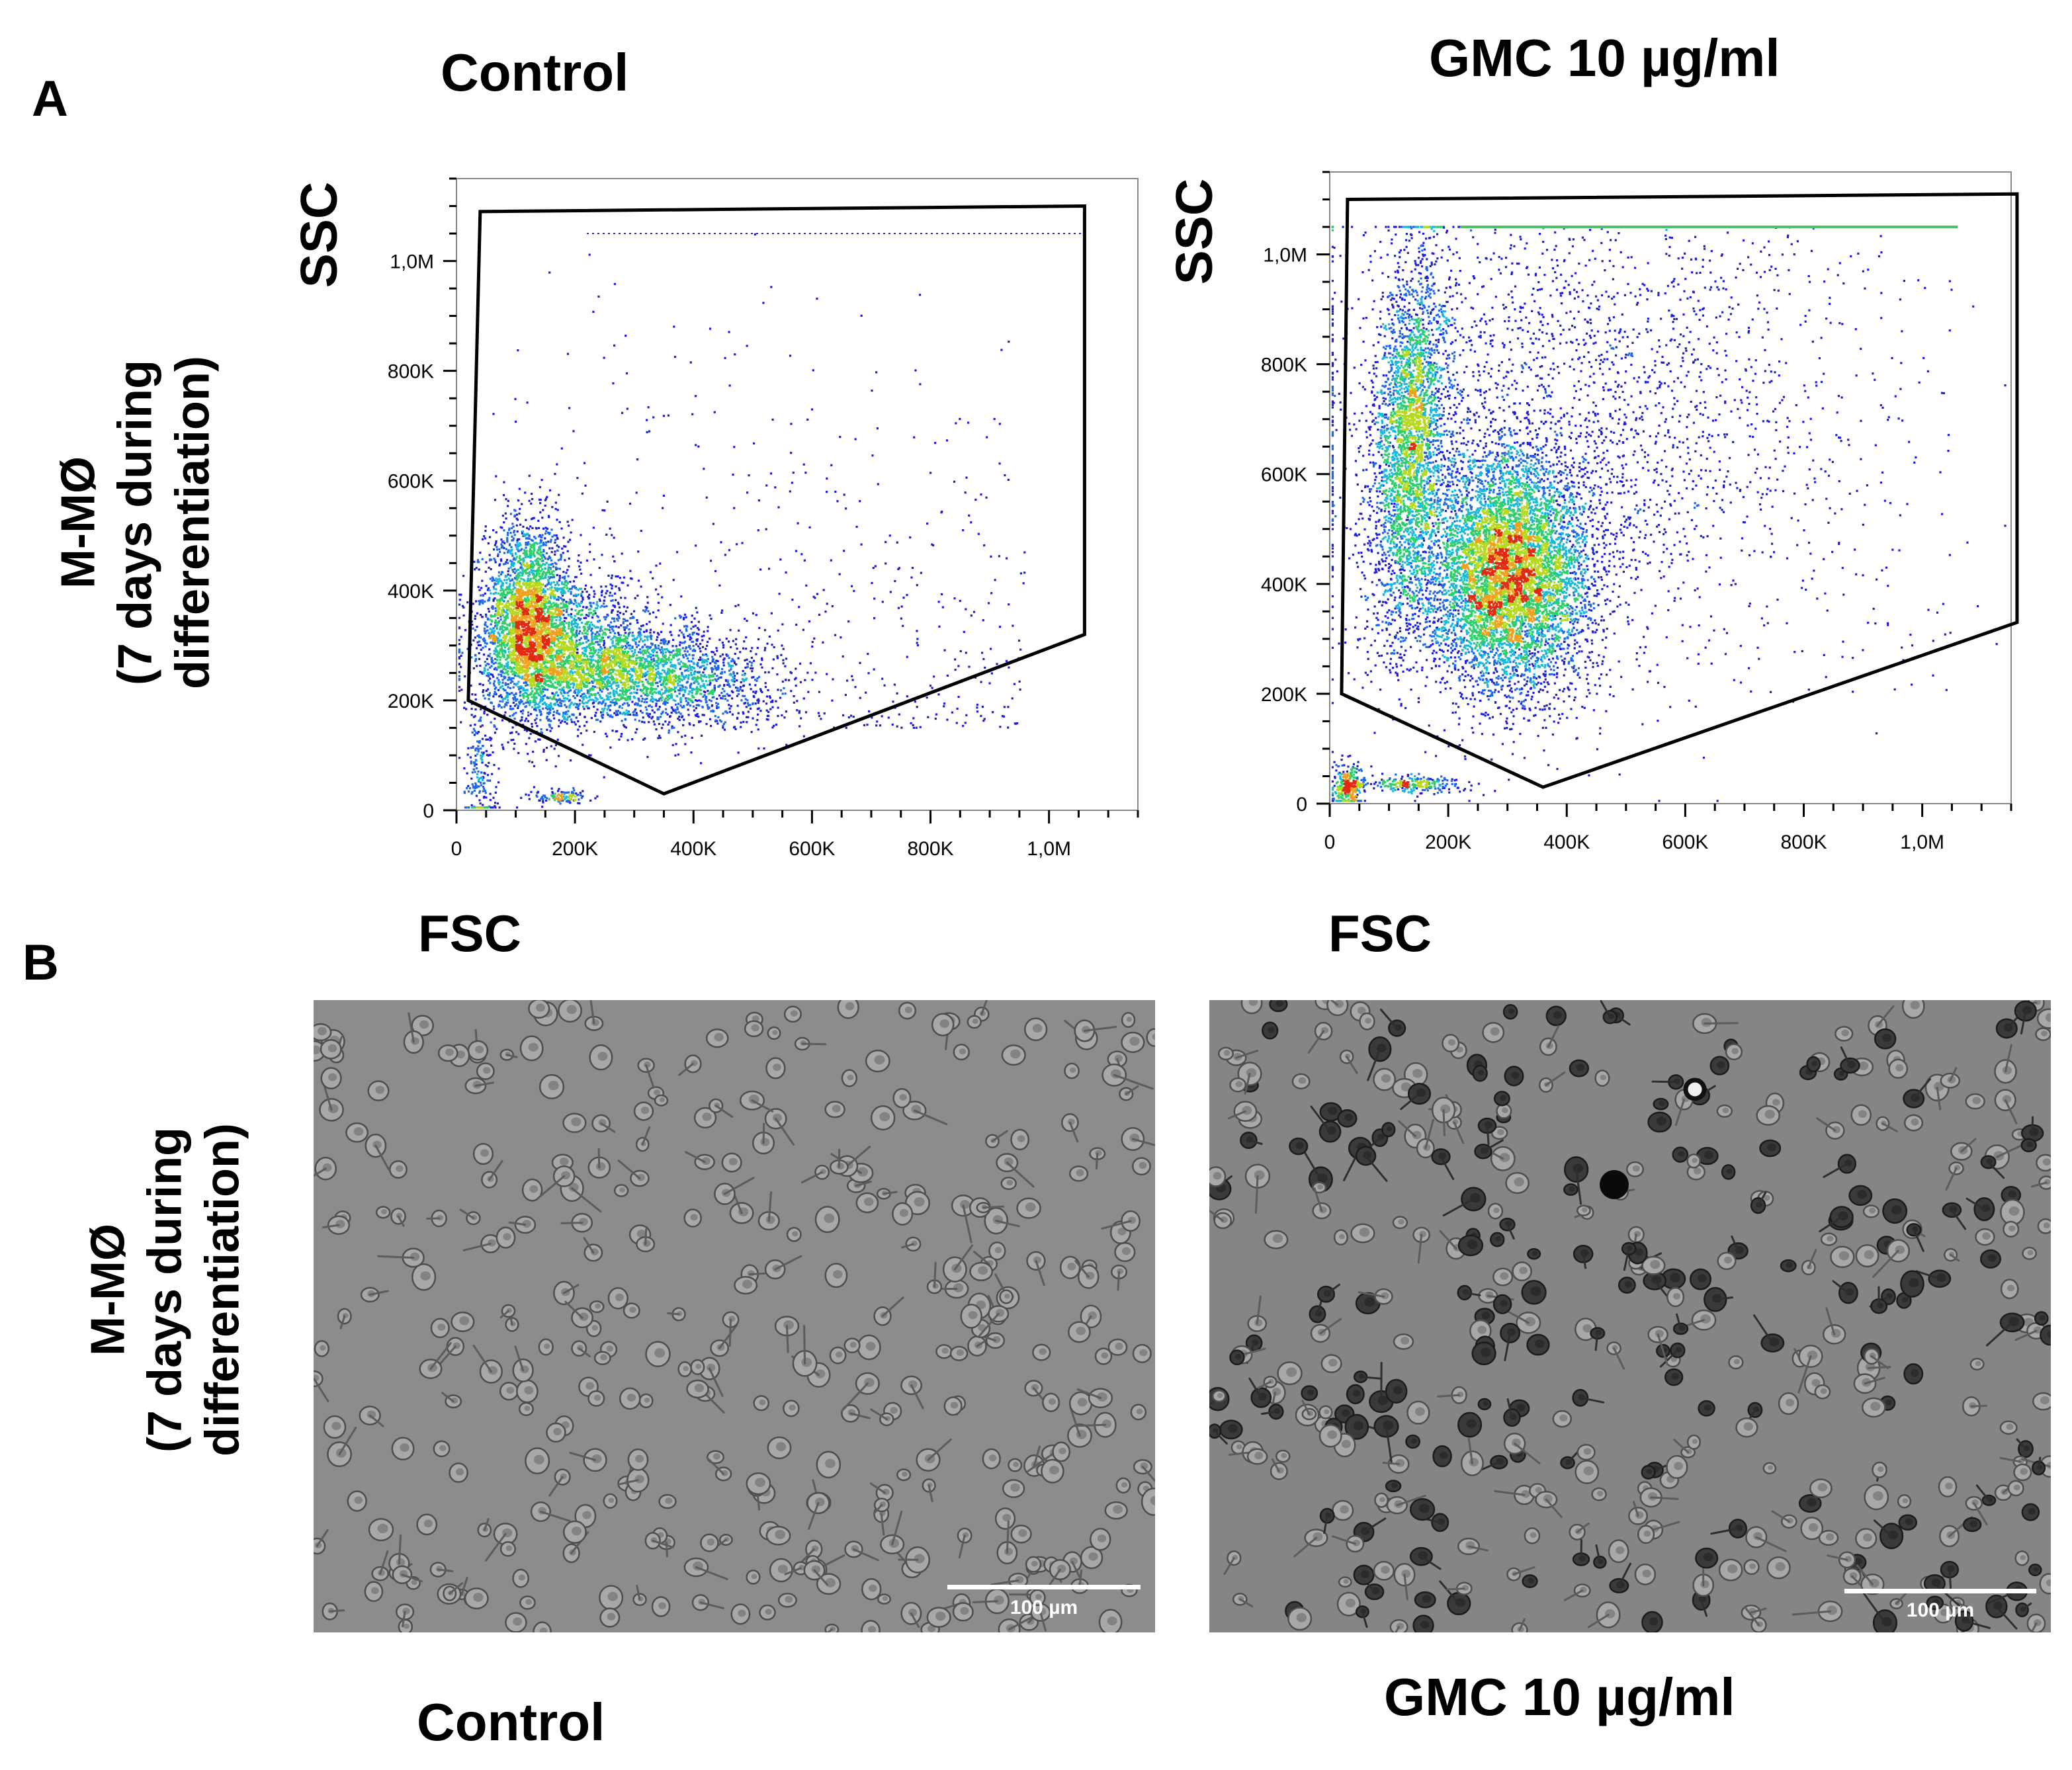 This screenshot has height=1770, width=2072. Describe the element at coordinates (469, 933) in the screenshot. I see `fsc-label-control: FSC` at that location.